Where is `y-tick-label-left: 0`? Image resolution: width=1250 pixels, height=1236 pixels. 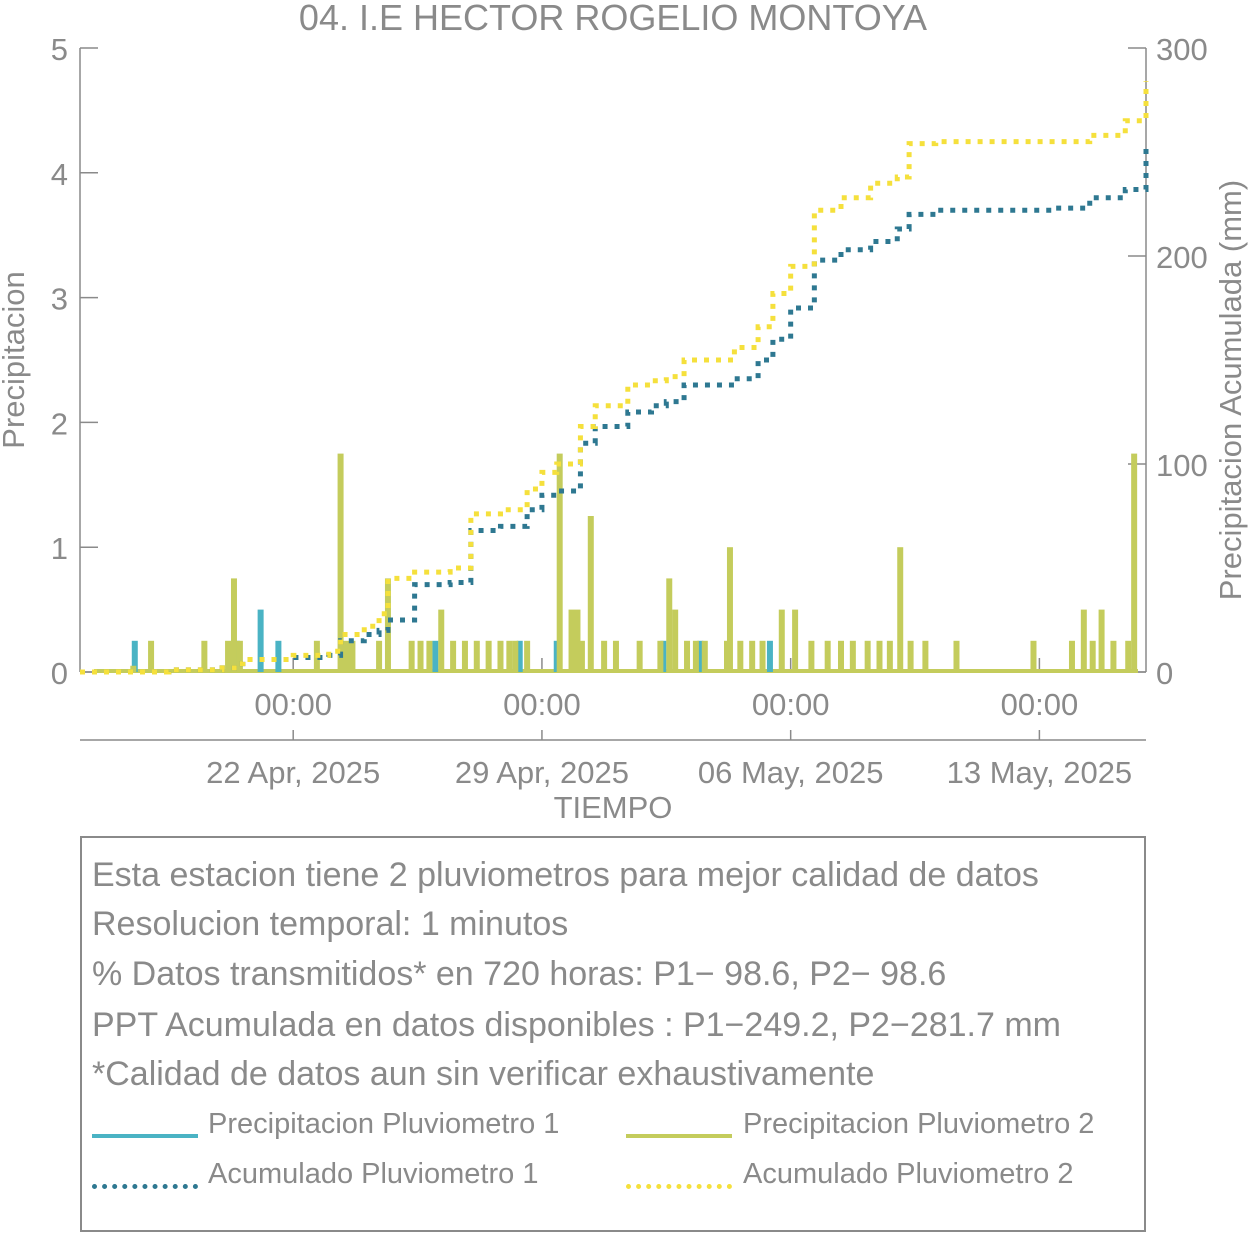
y-tick-label-left: 0 is located at coordinates (59, 673).